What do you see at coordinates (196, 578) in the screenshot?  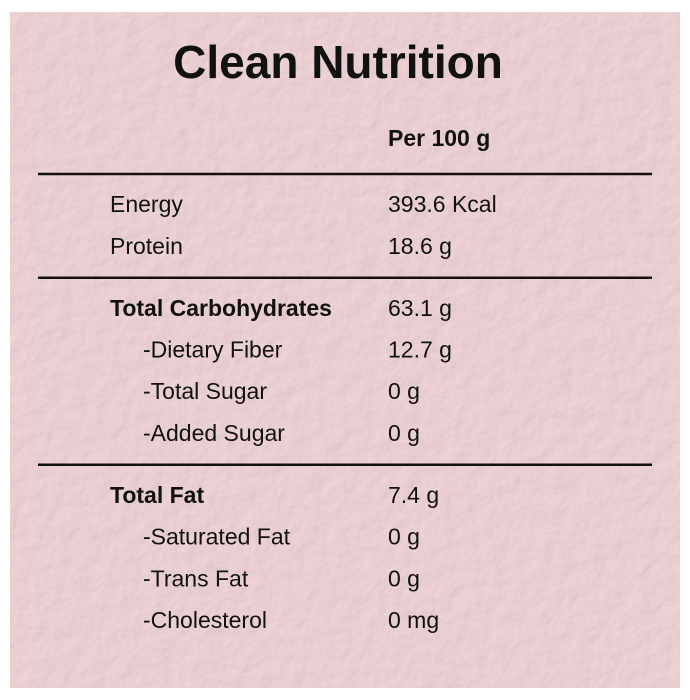 I see `row-label: -Trans Fat` at bounding box center [196, 578].